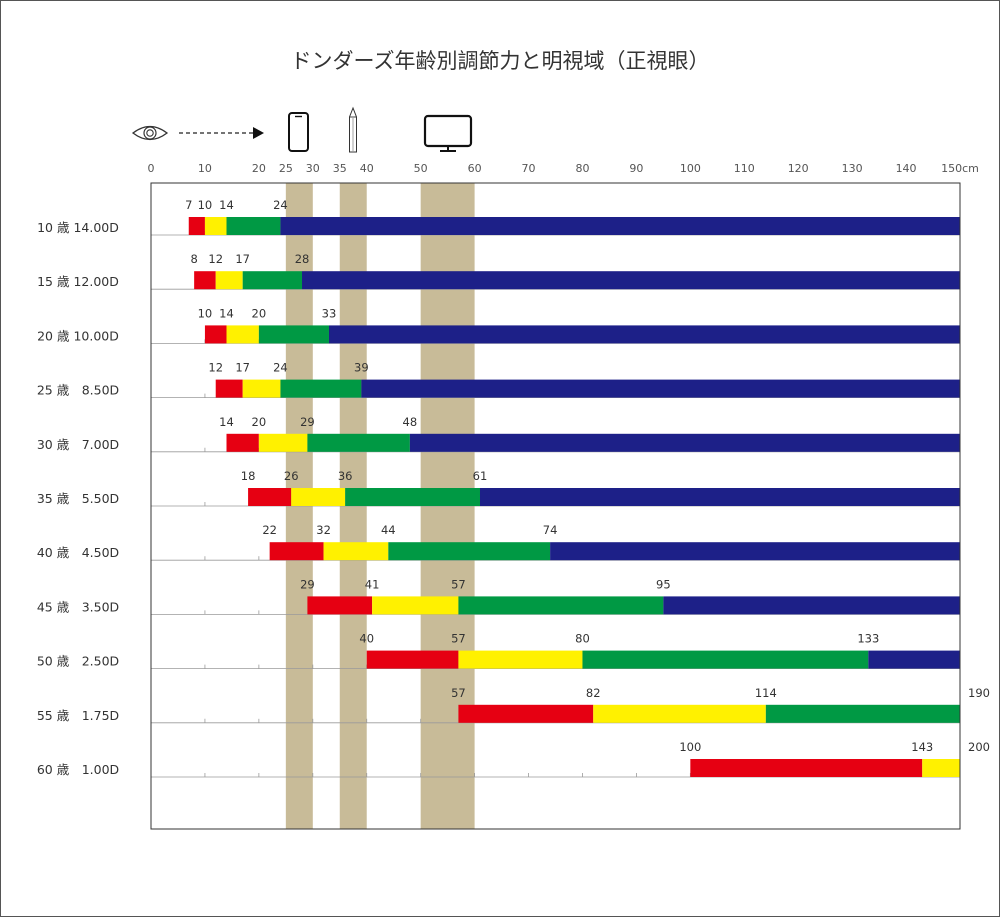  What do you see at coordinates (366, 639) in the screenshot?
I see `break-label: 40` at bounding box center [366, 639].